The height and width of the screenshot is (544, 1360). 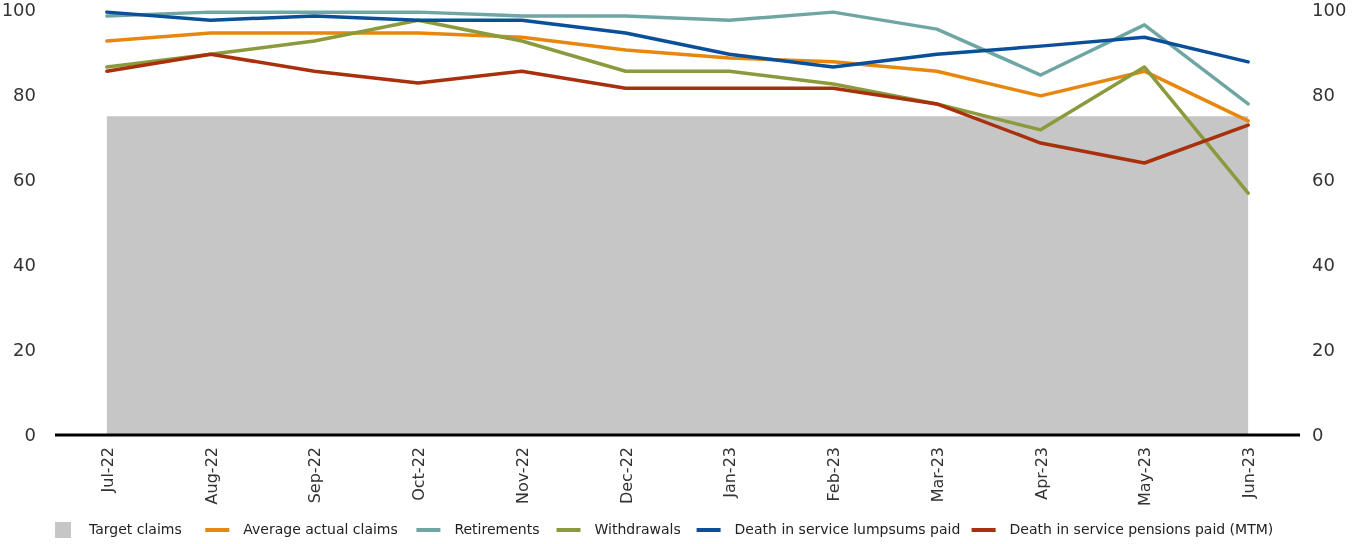 I want to click on legend-label: Retirements, so click(x=497, y=529).